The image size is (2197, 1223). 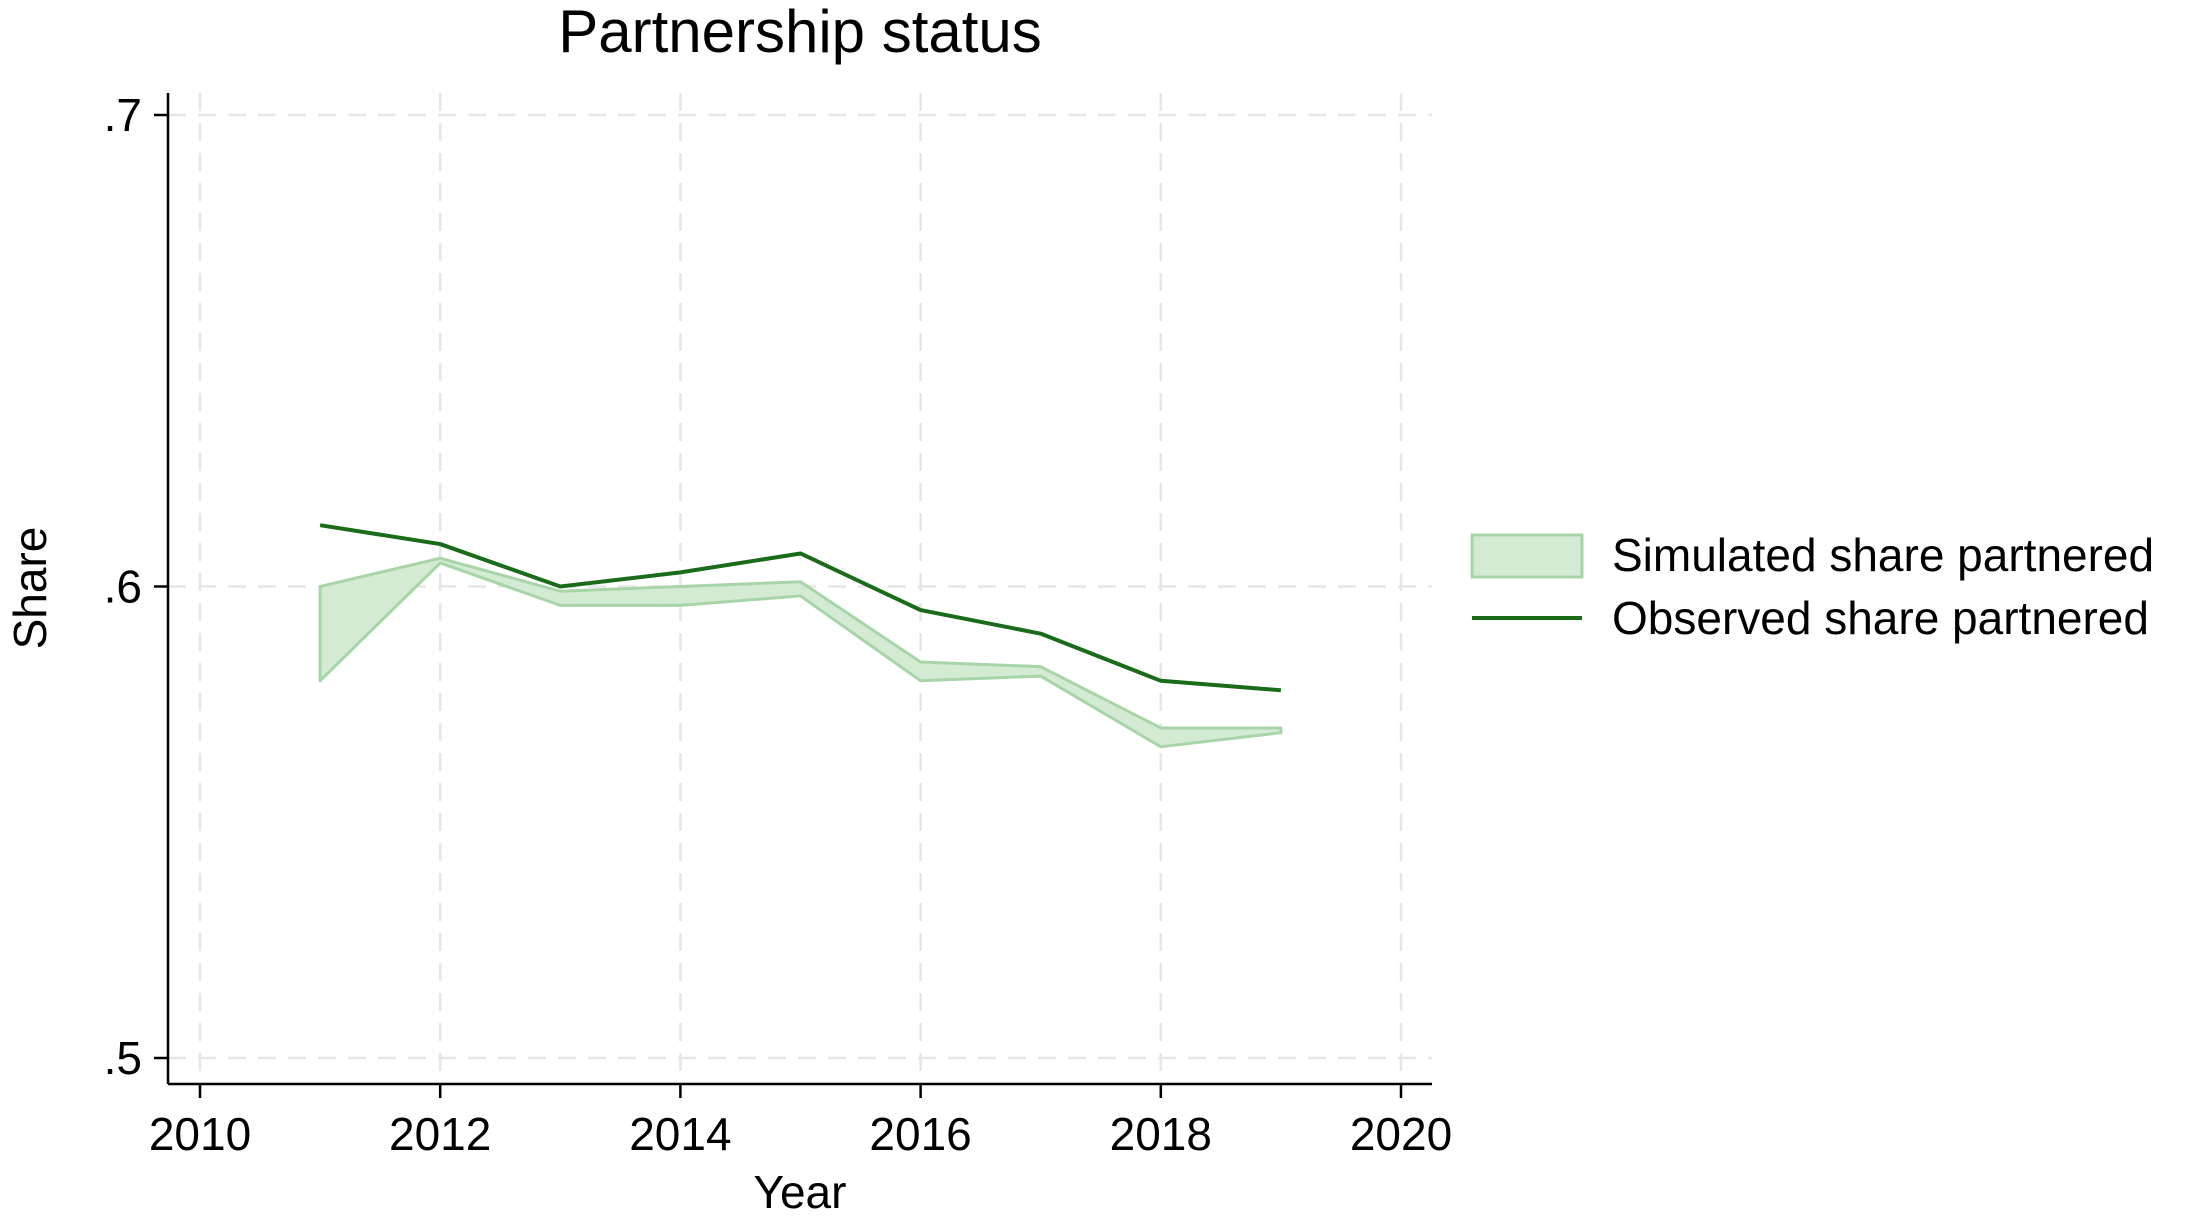 What do you see at coordinates (30, 588) in the screenshot?
I see `y-axis-label: Share` at bounding box center [30, 588].